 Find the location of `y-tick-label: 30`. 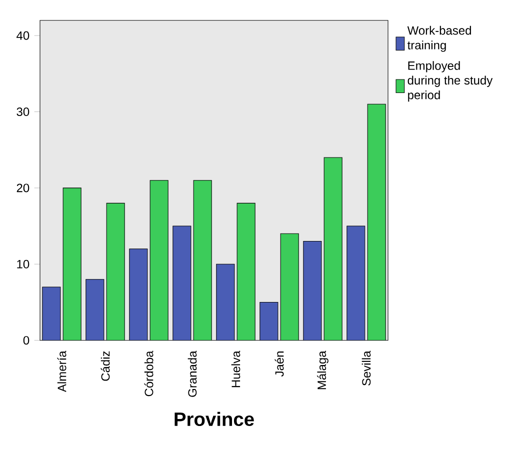

y-tick-label: 30 is located at coordinates (23, 112).